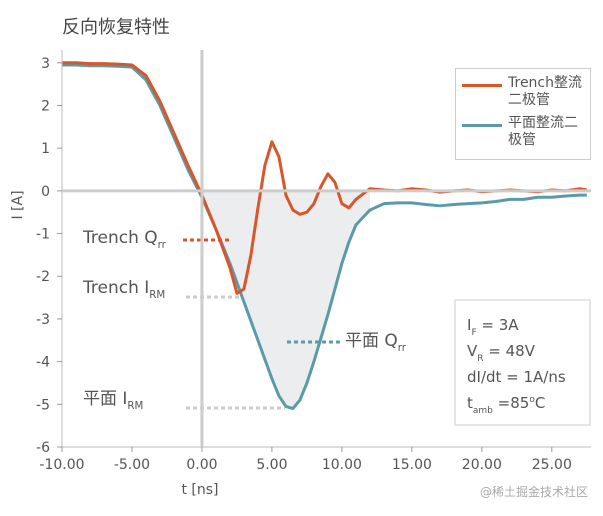  I want to click on x-tick-label: 10.00, so click(342, 465).